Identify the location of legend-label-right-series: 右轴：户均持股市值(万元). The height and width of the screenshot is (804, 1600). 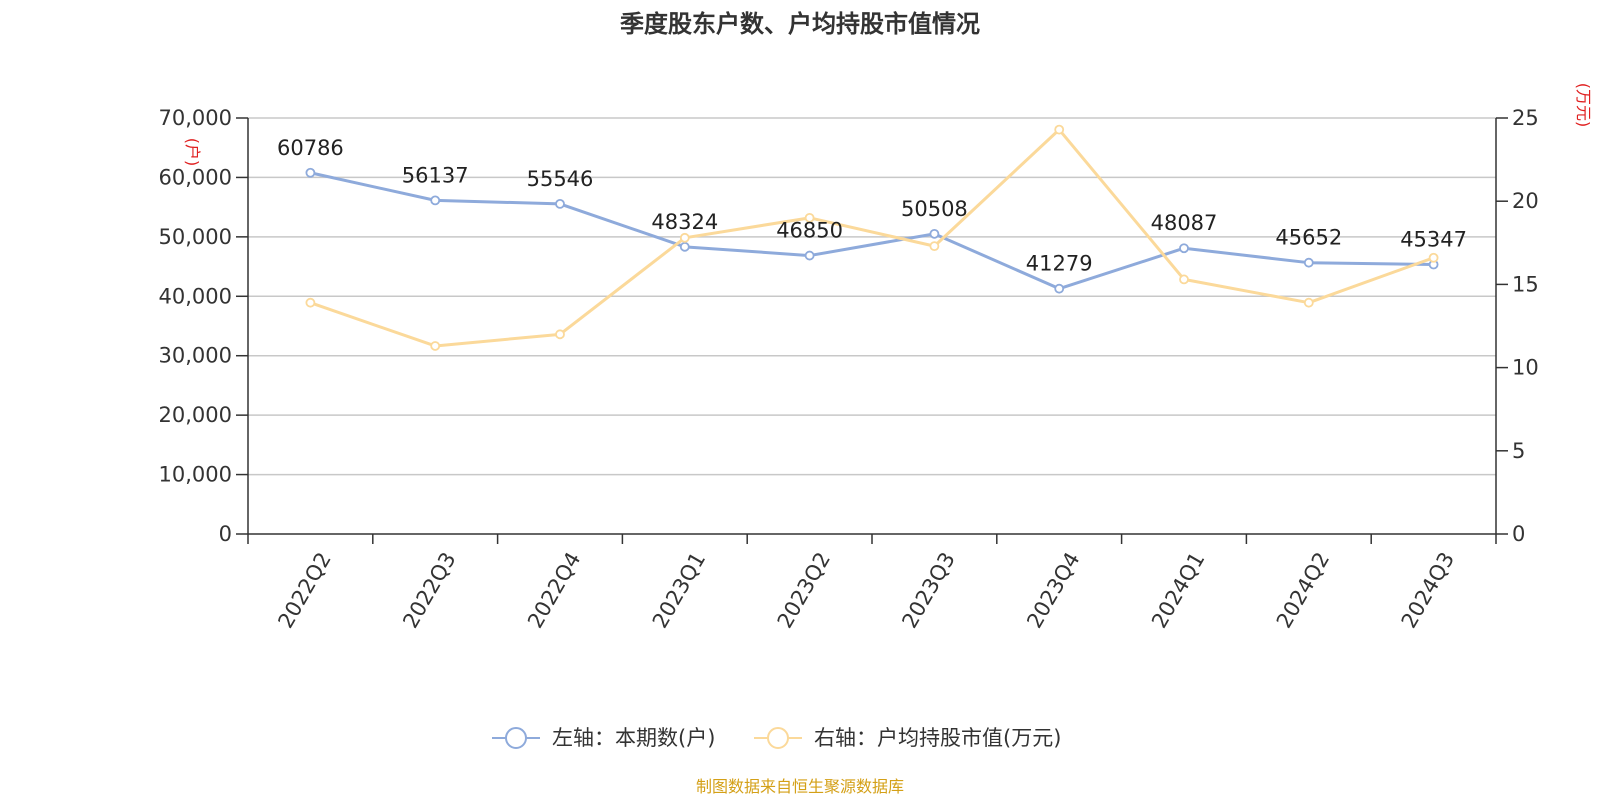
(937, 738).